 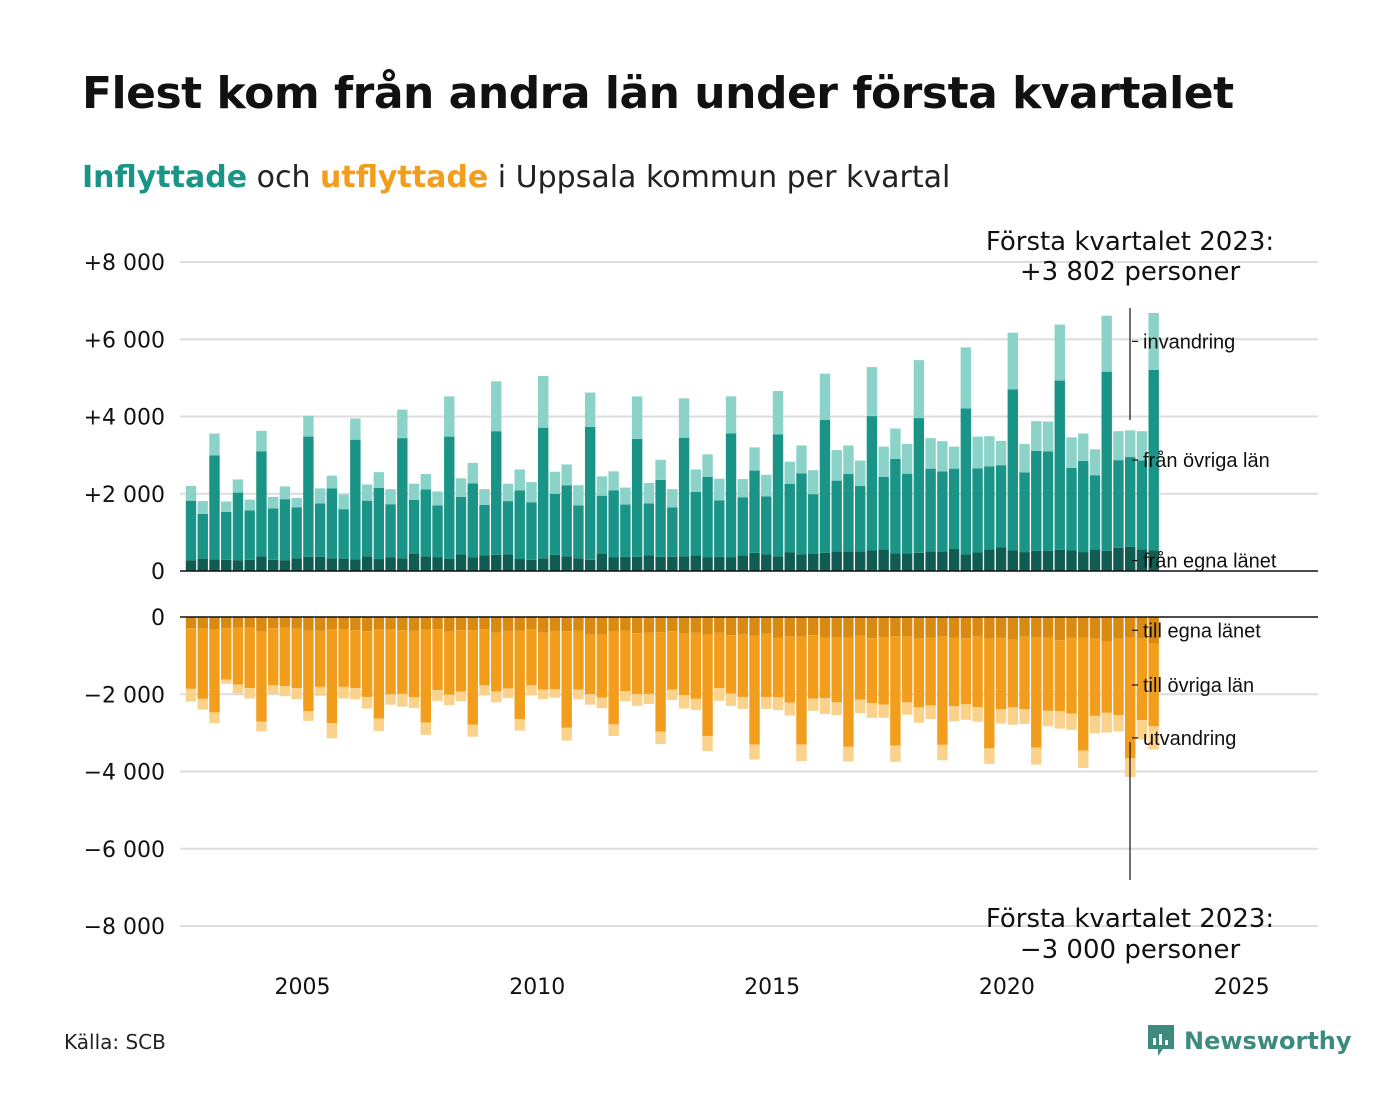 I want to click on legend-label: invandring, so click(x=1189, y=342).